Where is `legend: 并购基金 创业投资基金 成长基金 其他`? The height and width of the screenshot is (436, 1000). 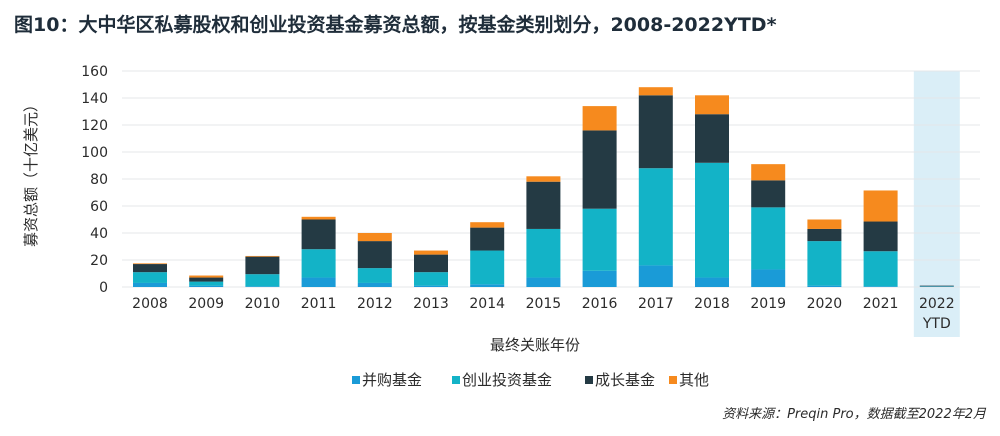
legend: 并购基金 创业投资基金 成长基金 其他 is located at coordinates (530, 380).